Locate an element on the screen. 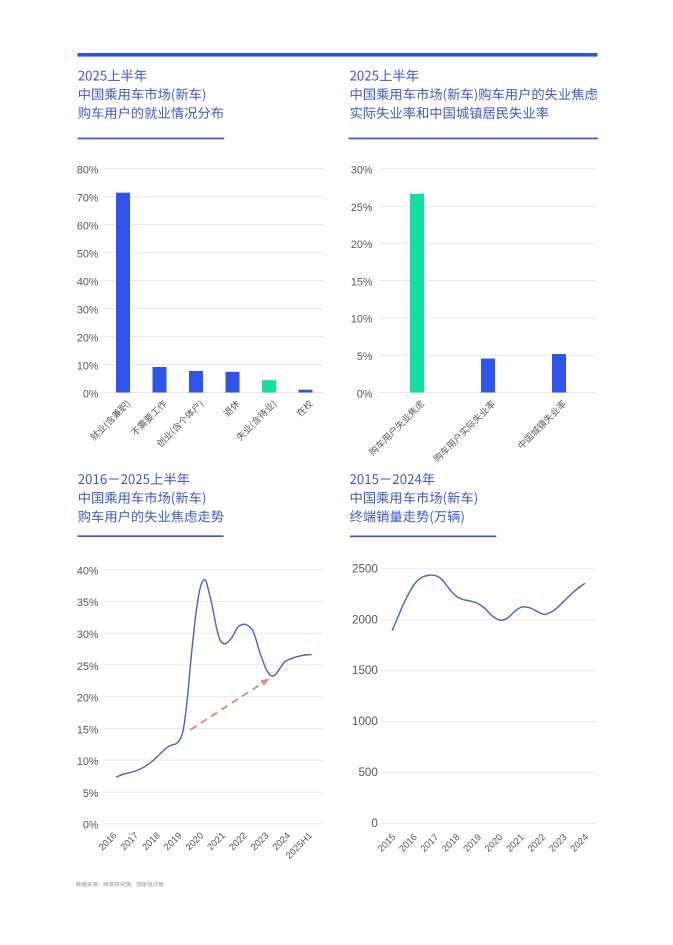 This screenshot has height=945, width=673. svg-text: 2000 is located at coordinates (365, 619).